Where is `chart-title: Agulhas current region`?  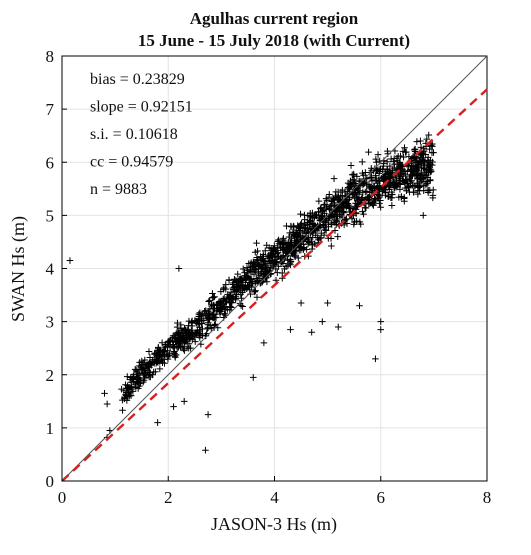
chart-title: Agulhas current region is located at coordinates (274, 18).